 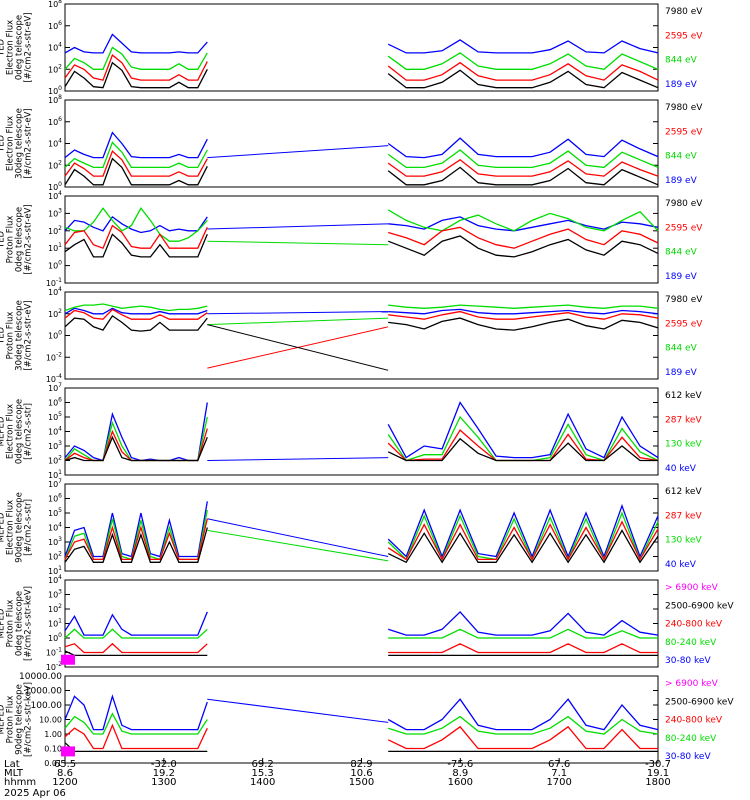 What do you see at coordinates (47, 706) in the screenshot?
I see `y-tick-label: 100.00` at bounding box center [47, 706].